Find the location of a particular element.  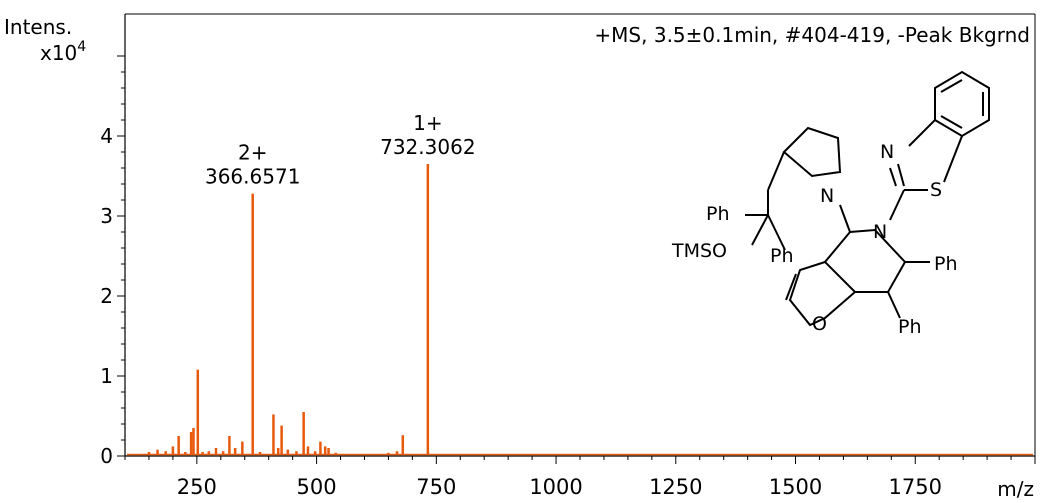

y-scale-label: x104 is located at coordinates (63, 52).